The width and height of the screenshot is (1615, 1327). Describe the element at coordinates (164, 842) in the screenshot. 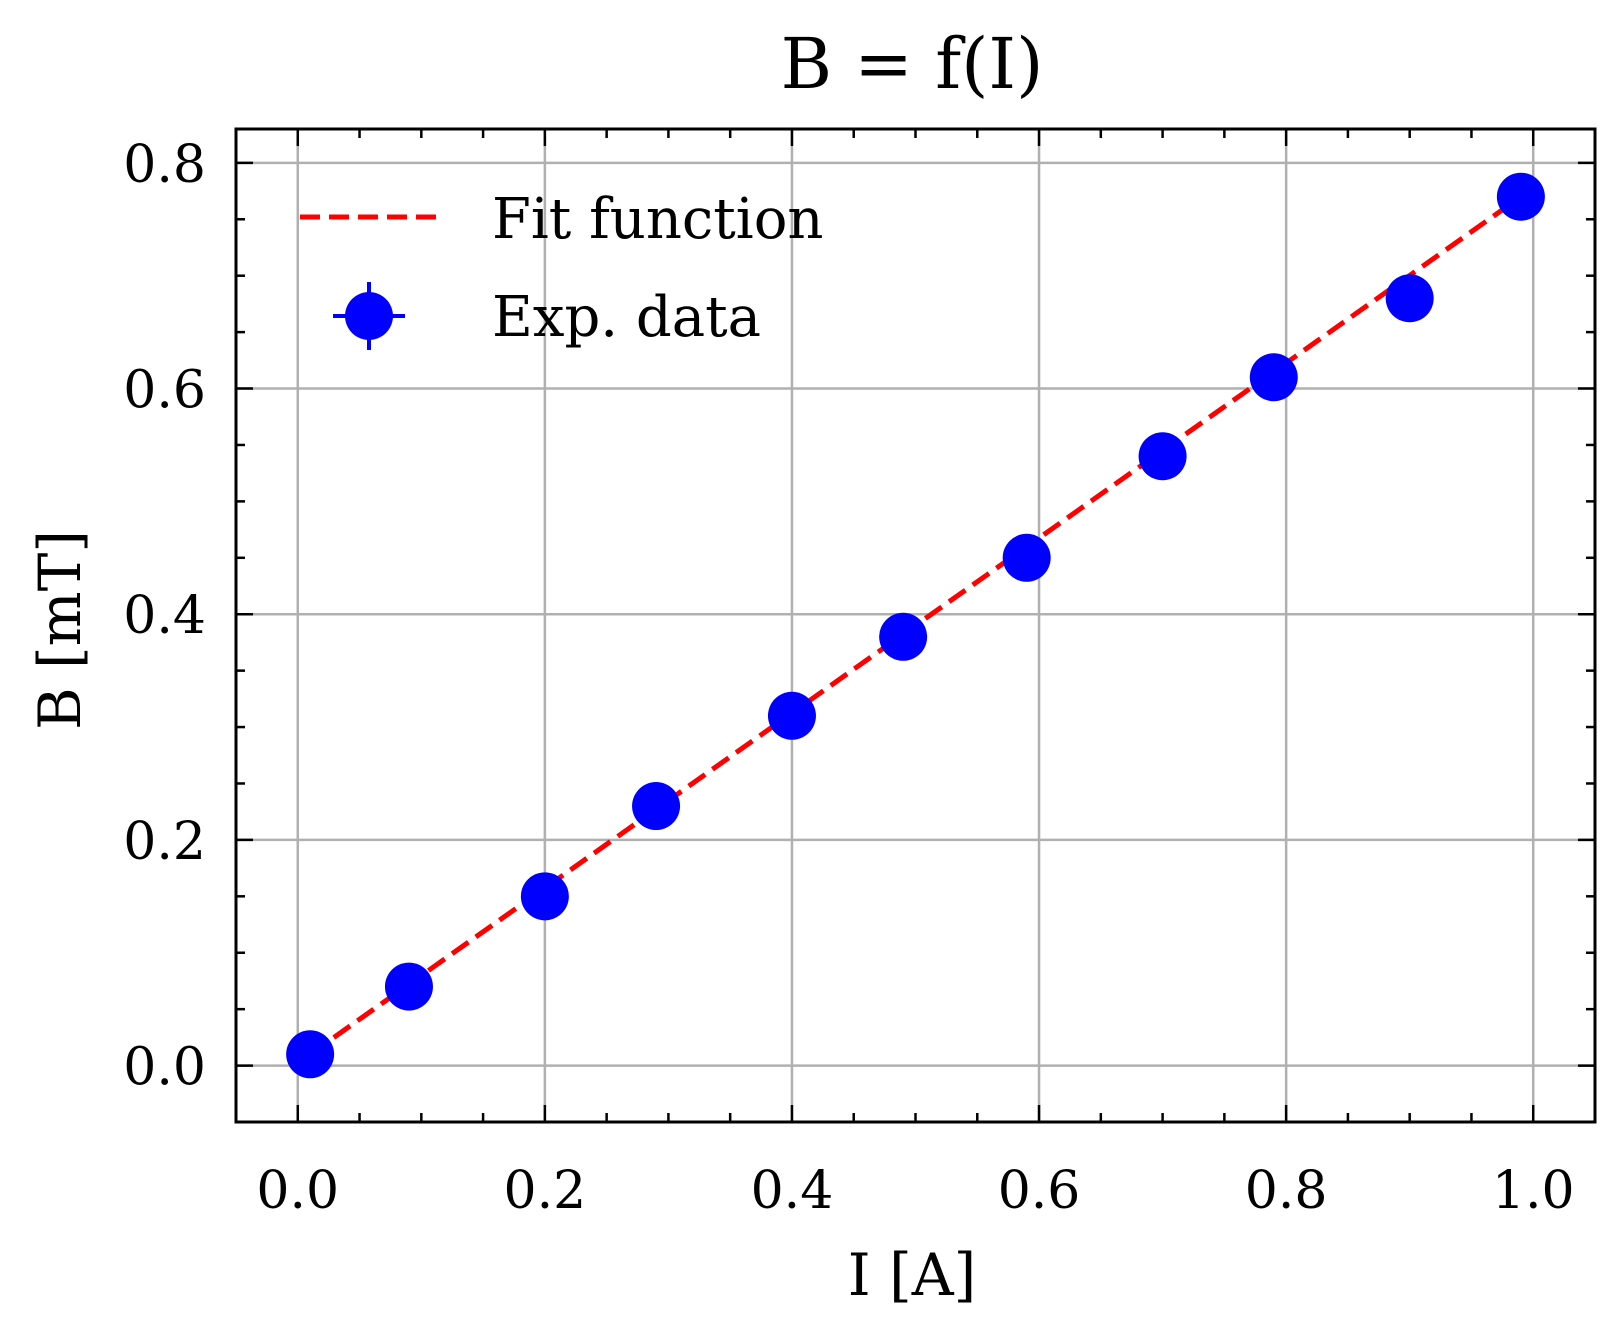

I see `y-tick-label: 0.2` at that location.